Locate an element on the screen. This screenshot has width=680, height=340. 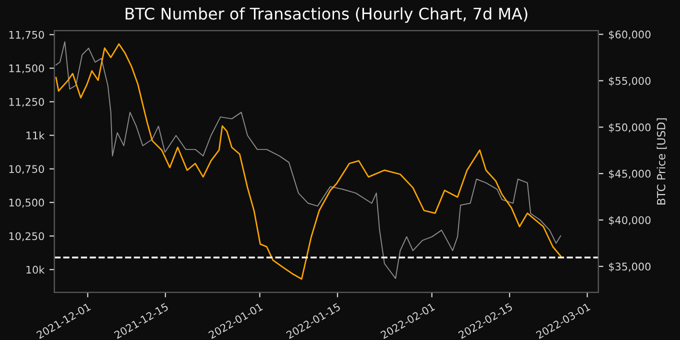
y-tick-label: 11,500 is located at coordinates (26, 69).